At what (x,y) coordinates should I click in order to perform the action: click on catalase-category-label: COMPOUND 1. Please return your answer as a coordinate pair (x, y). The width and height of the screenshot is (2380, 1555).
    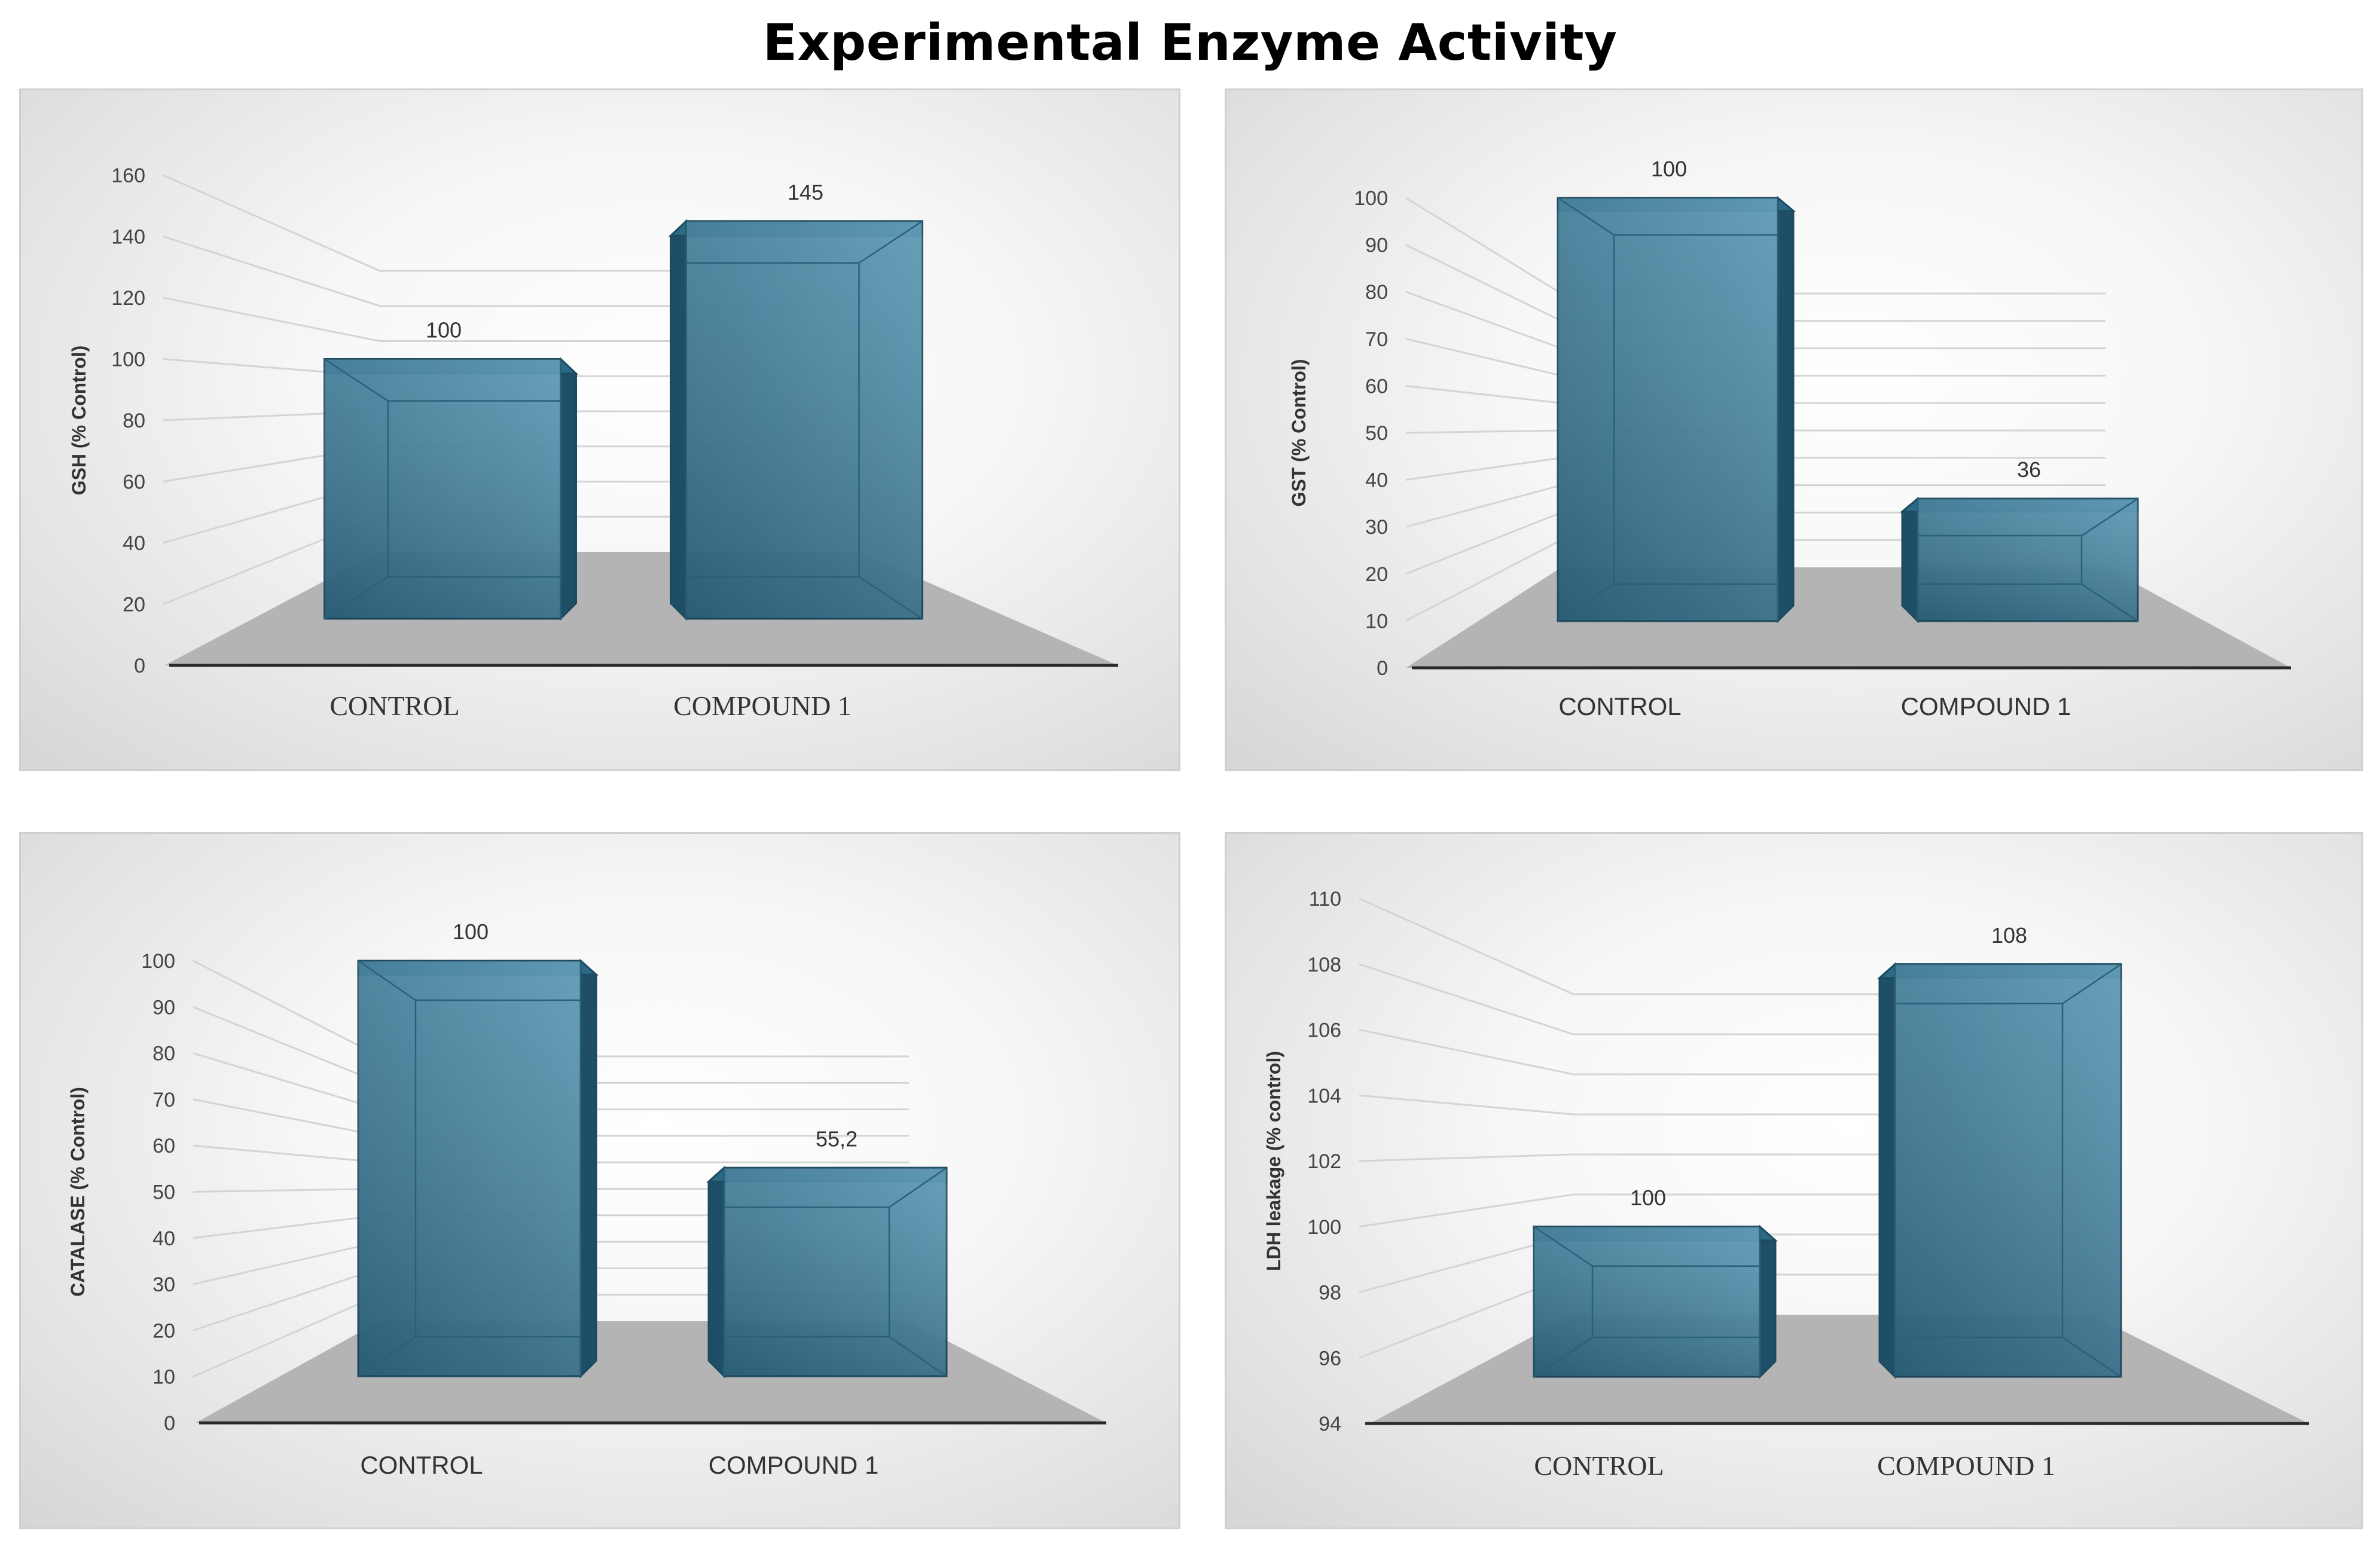
    Looking at the image, I should click on (794, 1465).